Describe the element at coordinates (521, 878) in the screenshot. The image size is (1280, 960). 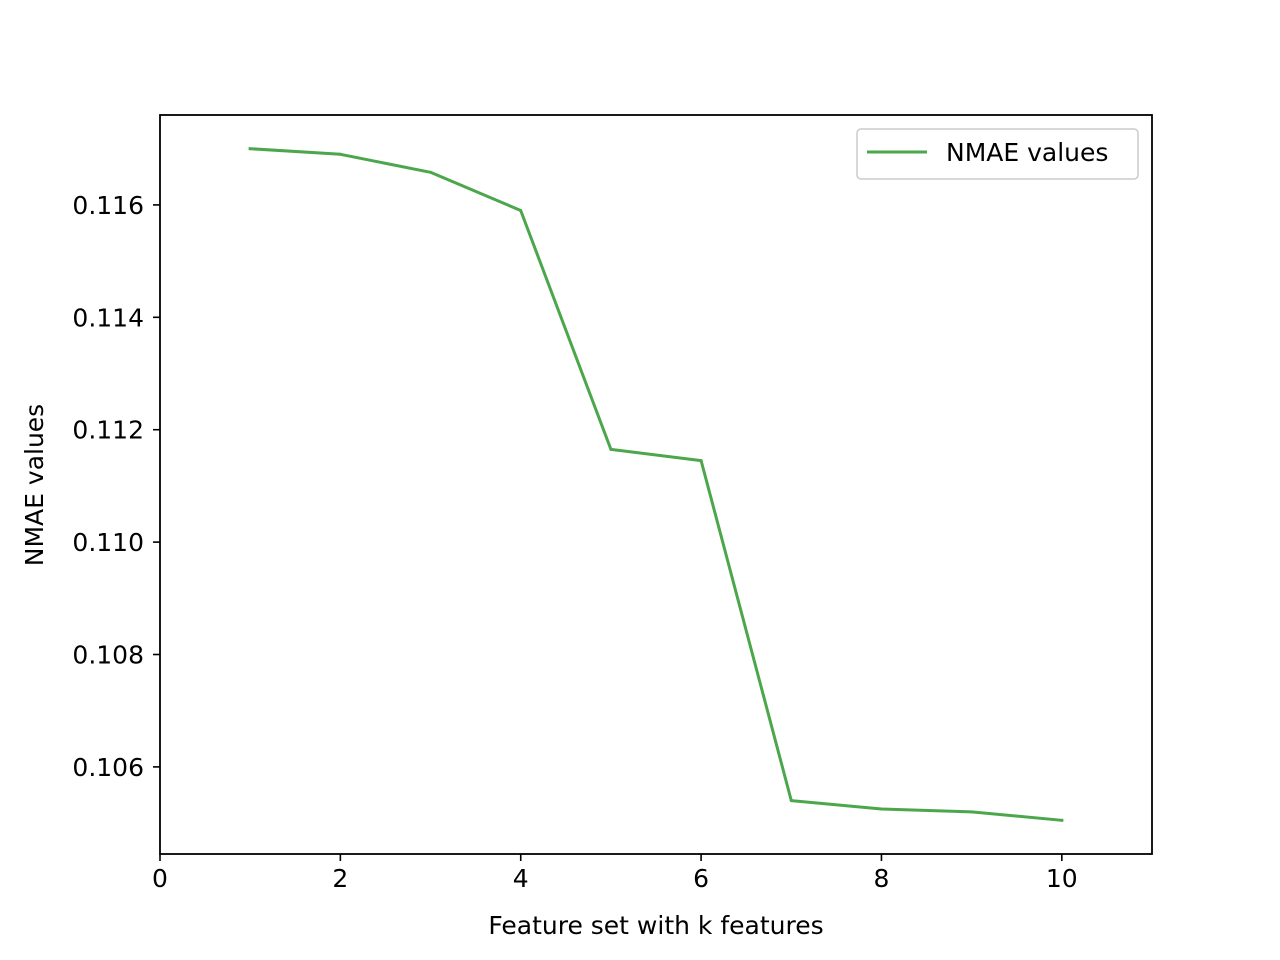
I see `x-tick-label: 4` at that location.